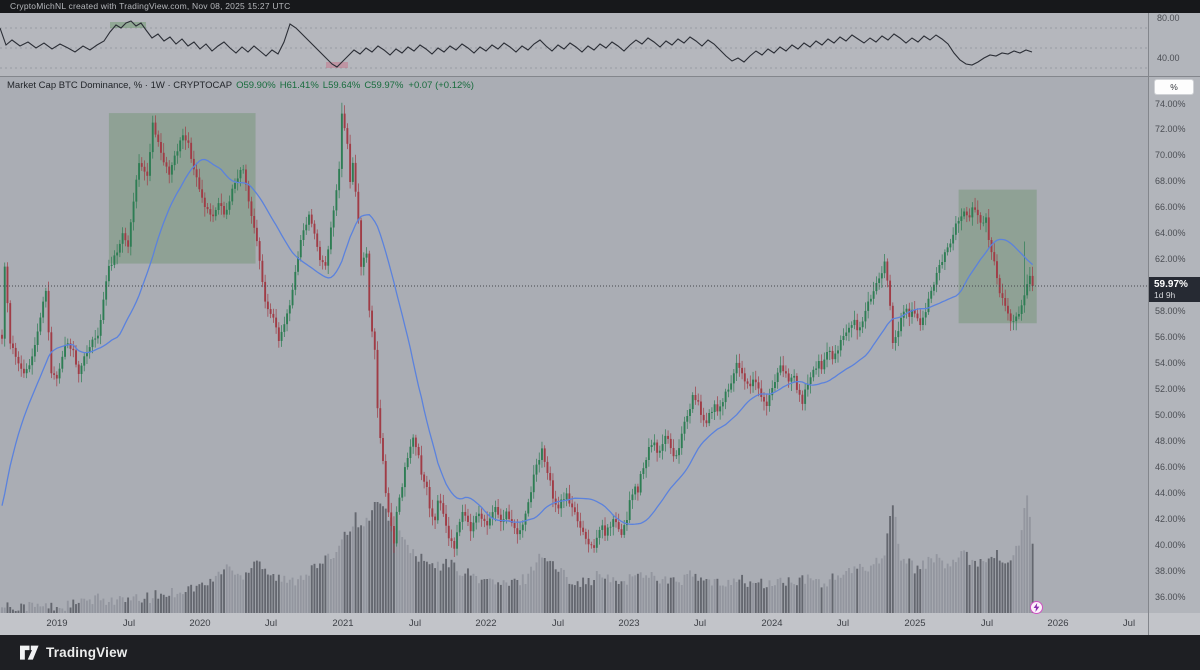 This screenshot has height=670, width=1200. Describe the element at coordinates (516, 44) in the screenshot. I see `overview-series-line` at that location.